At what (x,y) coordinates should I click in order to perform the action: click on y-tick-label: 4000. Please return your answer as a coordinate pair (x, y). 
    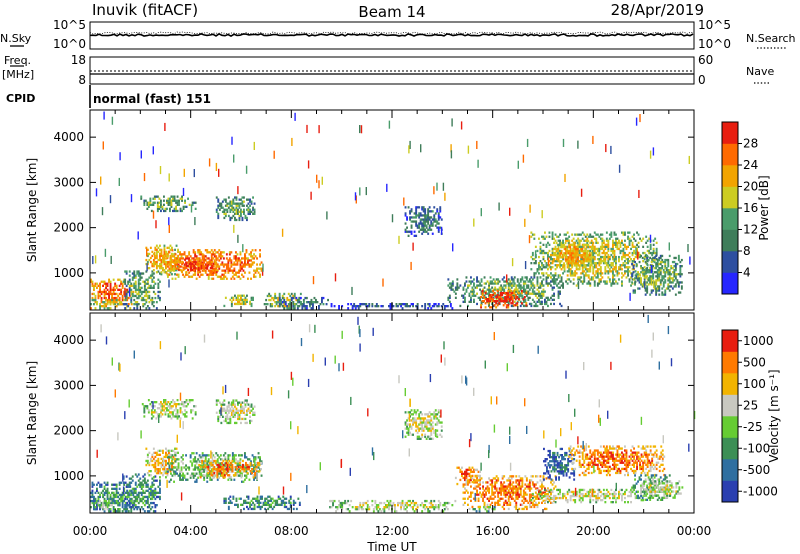
    Looking at the image, I should click on (68, 137).